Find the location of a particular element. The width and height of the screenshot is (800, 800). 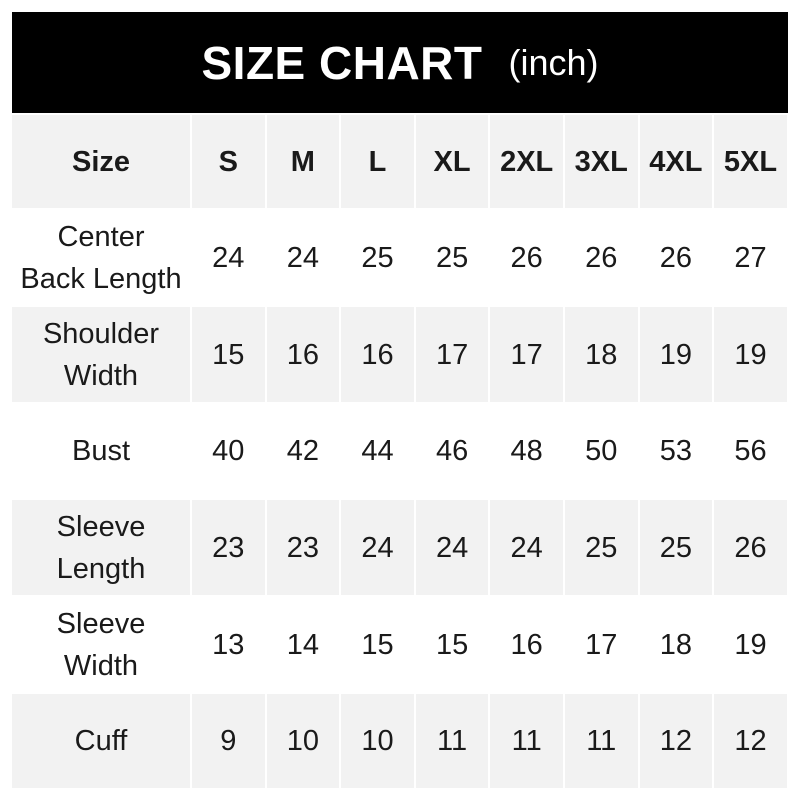

measurement-cell: 42 is located at coordinates (303, 451).